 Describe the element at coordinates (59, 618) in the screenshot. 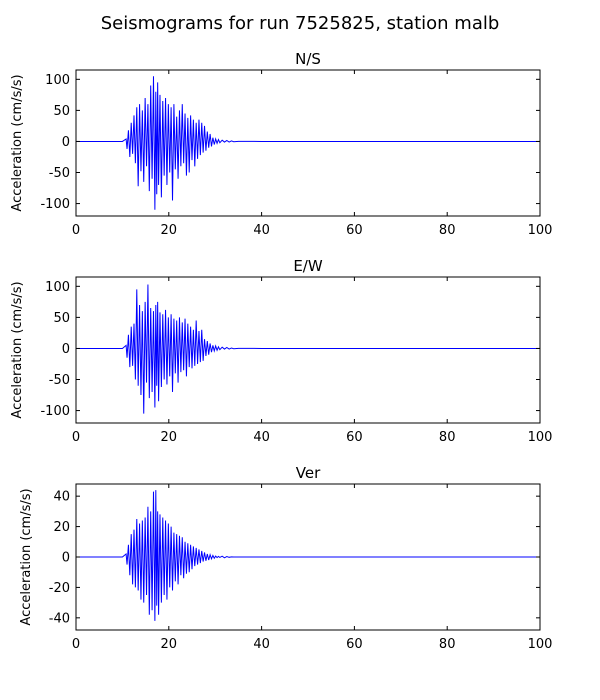

I see `y-tick-label: -40` at that location.